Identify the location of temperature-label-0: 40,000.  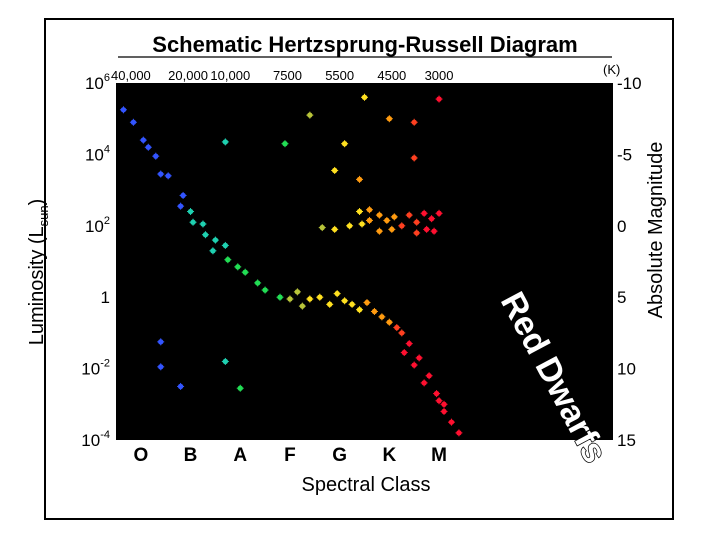
(131, 75).